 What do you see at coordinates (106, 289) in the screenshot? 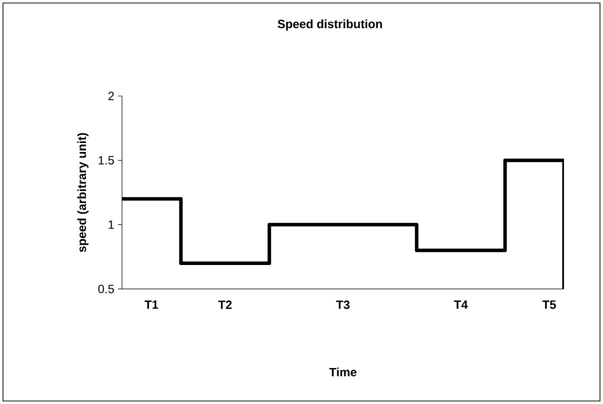
I see `y-tick-label: 0.5` at bounding box center [106, 289].